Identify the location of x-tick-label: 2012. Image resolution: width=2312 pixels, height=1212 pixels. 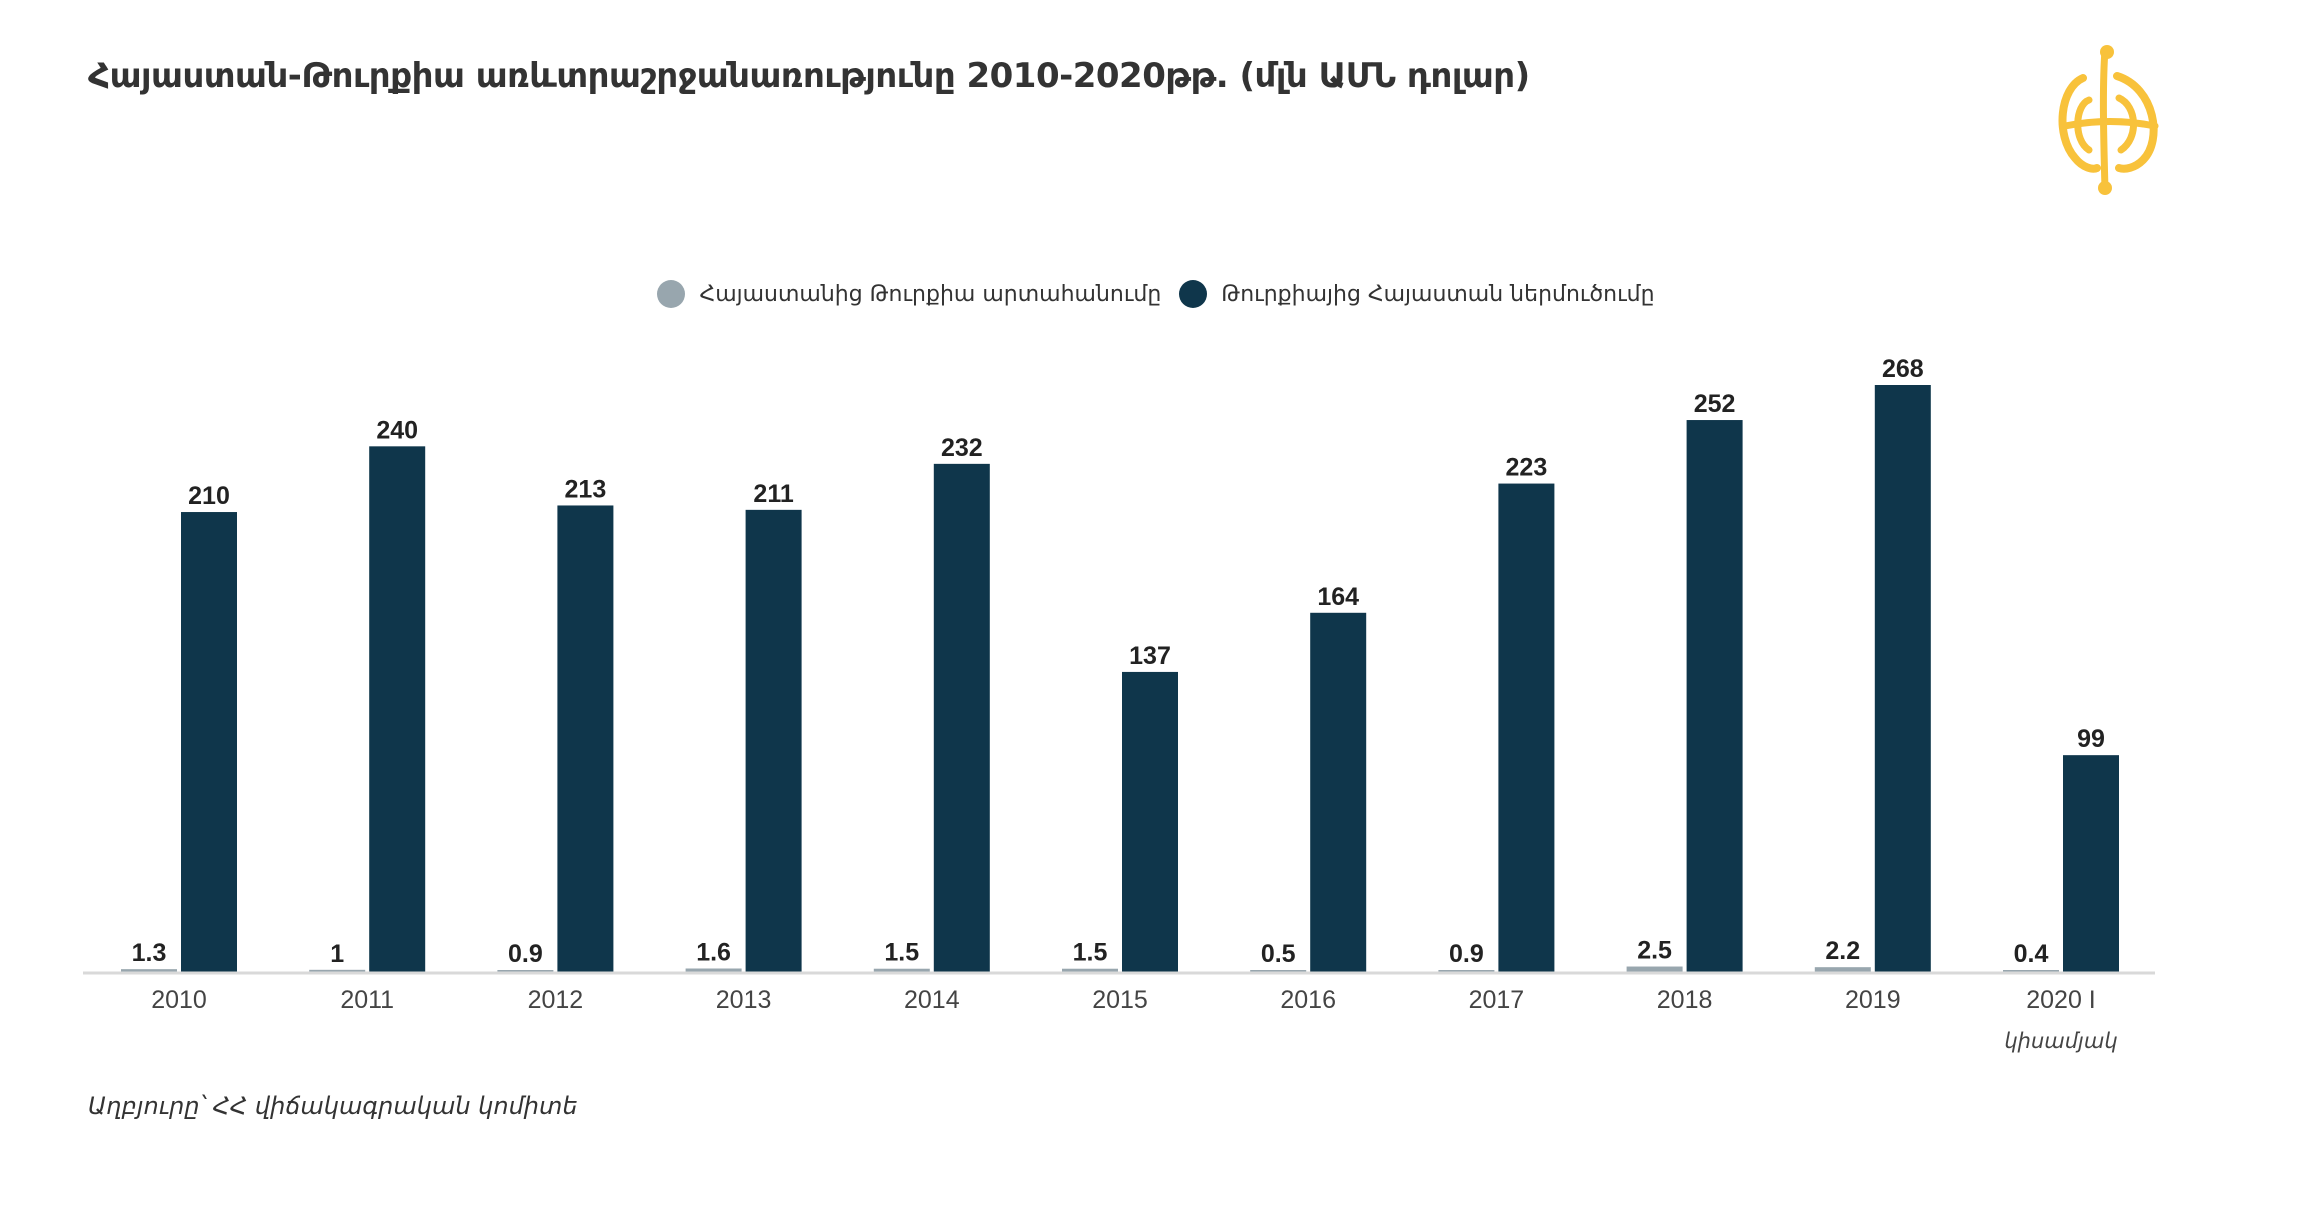
(556, 1000).